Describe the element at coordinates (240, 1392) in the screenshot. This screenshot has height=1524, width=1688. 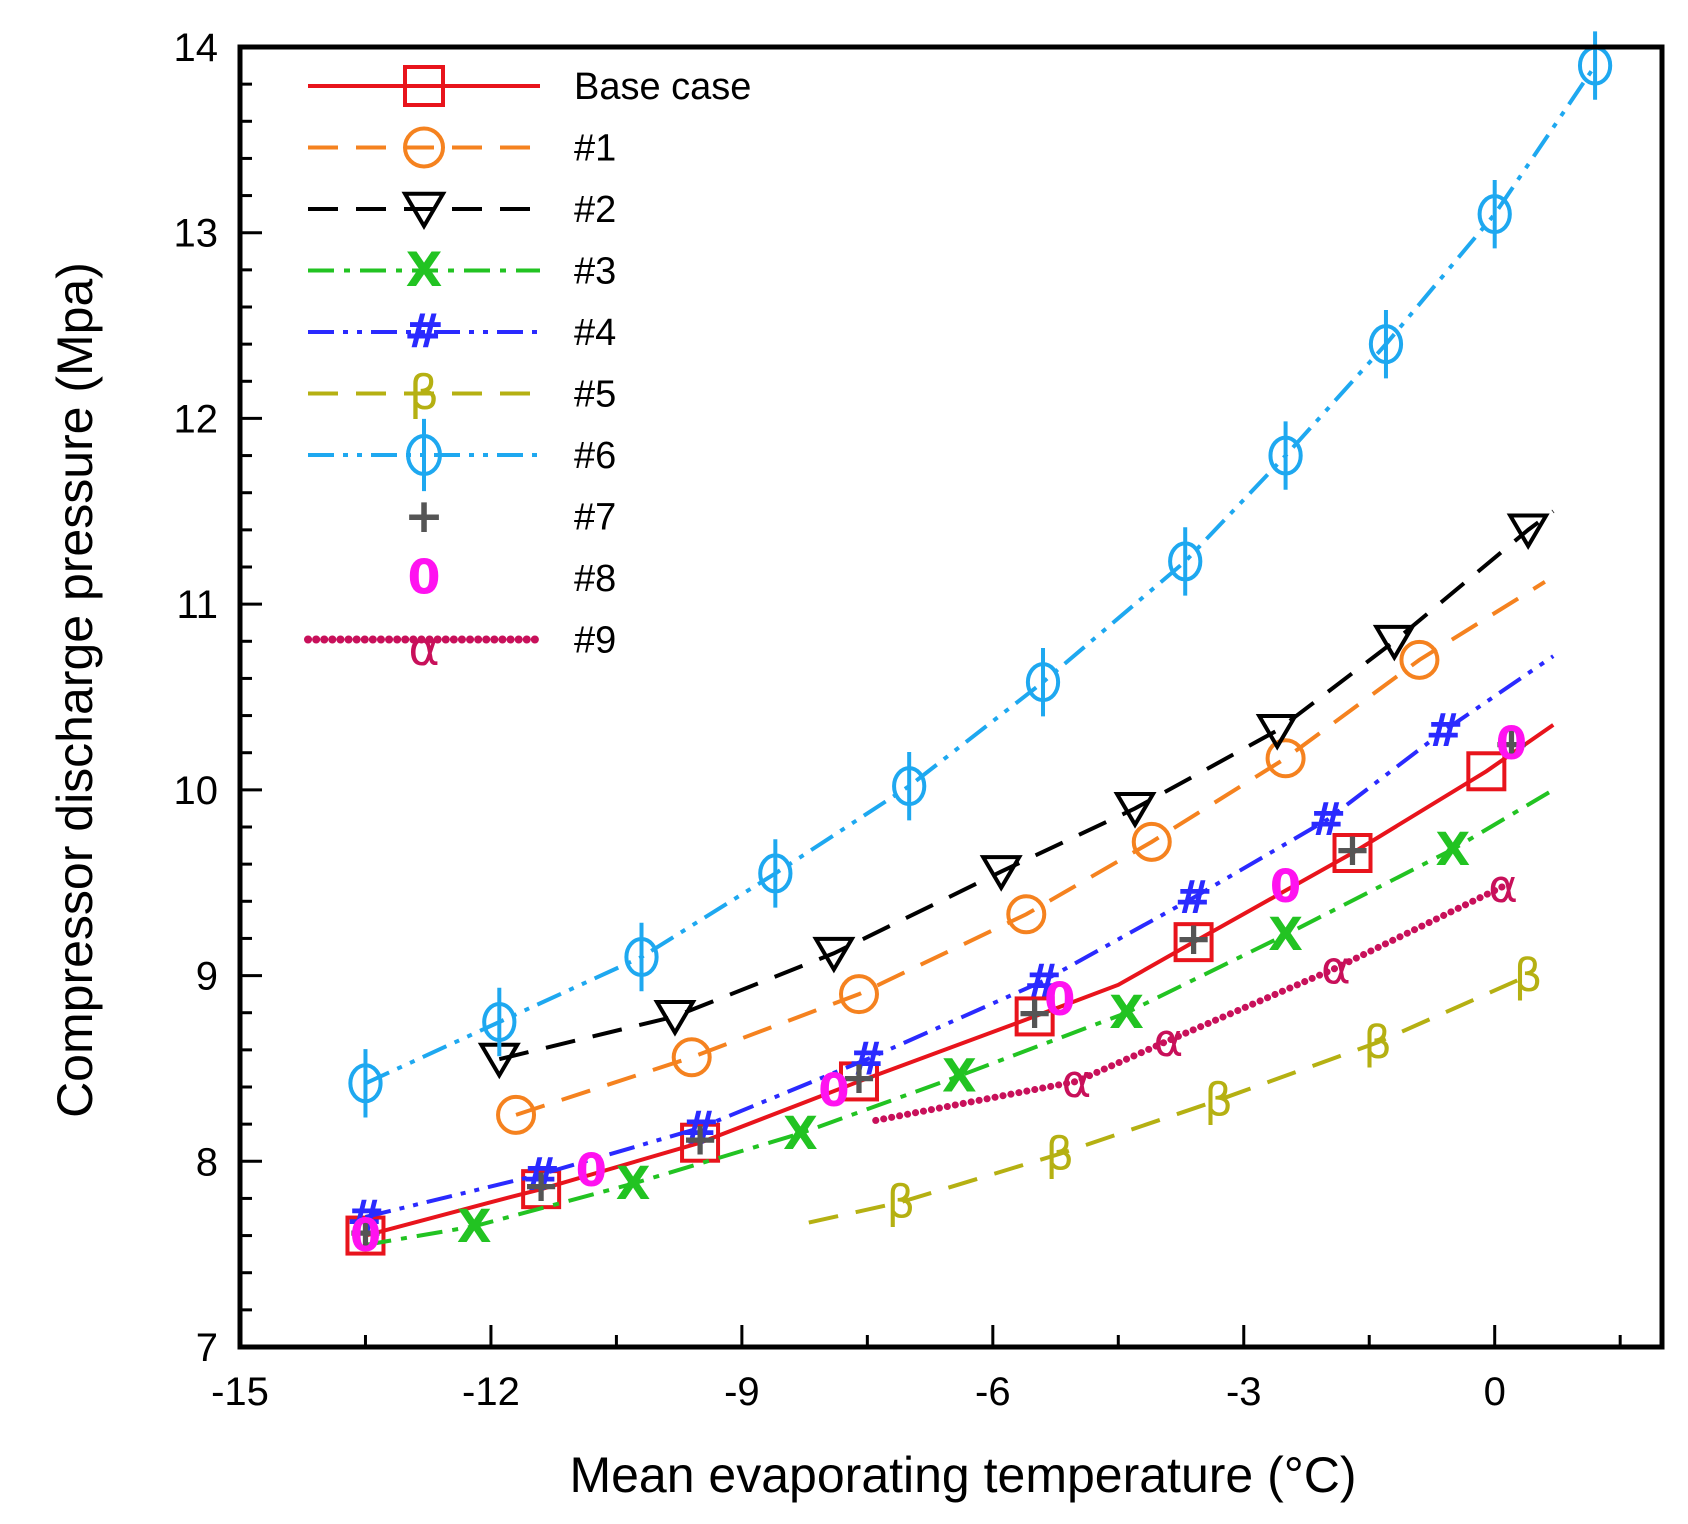
I see `x-tick-label: -15` at that location.